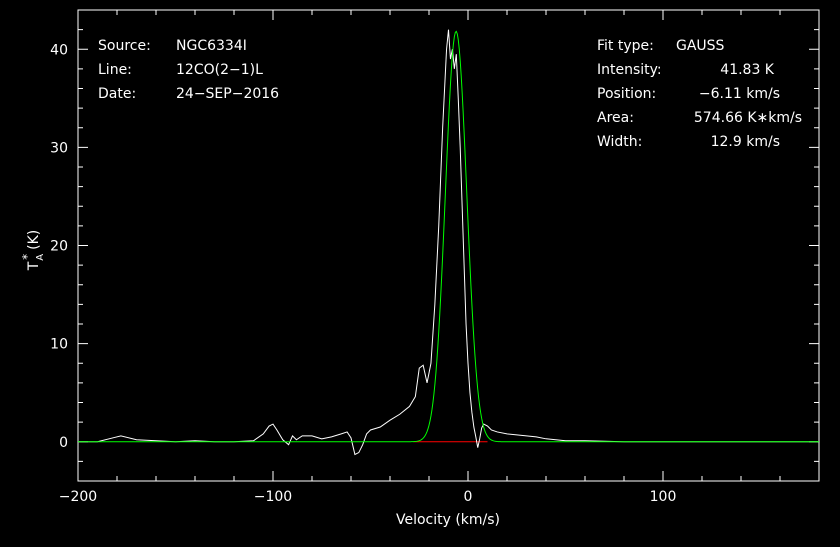 The image size is (840, 547). Describe the element at coordinates (124, 46) in the screenshot. I see `source-label: Source:` at that location.